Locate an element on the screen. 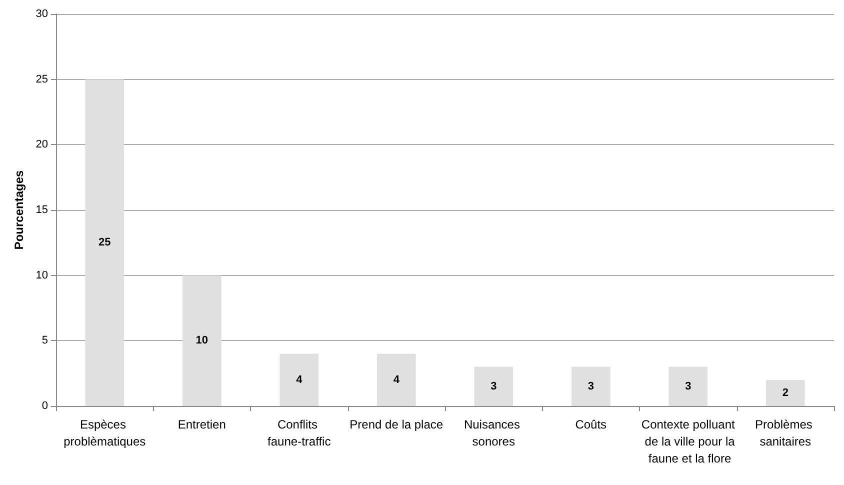 The image size is (844, 485). y-tick-label: 25 is located at coordinates (42, 79).